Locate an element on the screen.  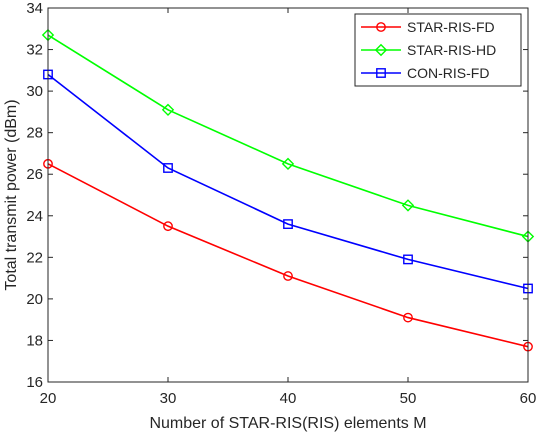
legend-label: CON-RIS-FD is located at coordinates (448, 73).